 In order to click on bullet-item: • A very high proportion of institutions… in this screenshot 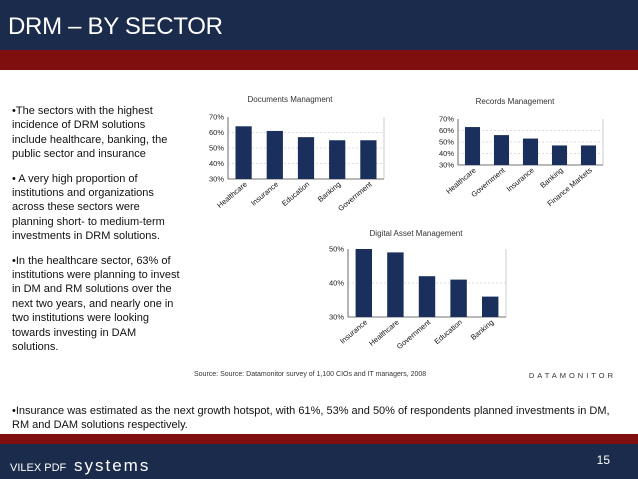, I will do `click(88, 207)`.